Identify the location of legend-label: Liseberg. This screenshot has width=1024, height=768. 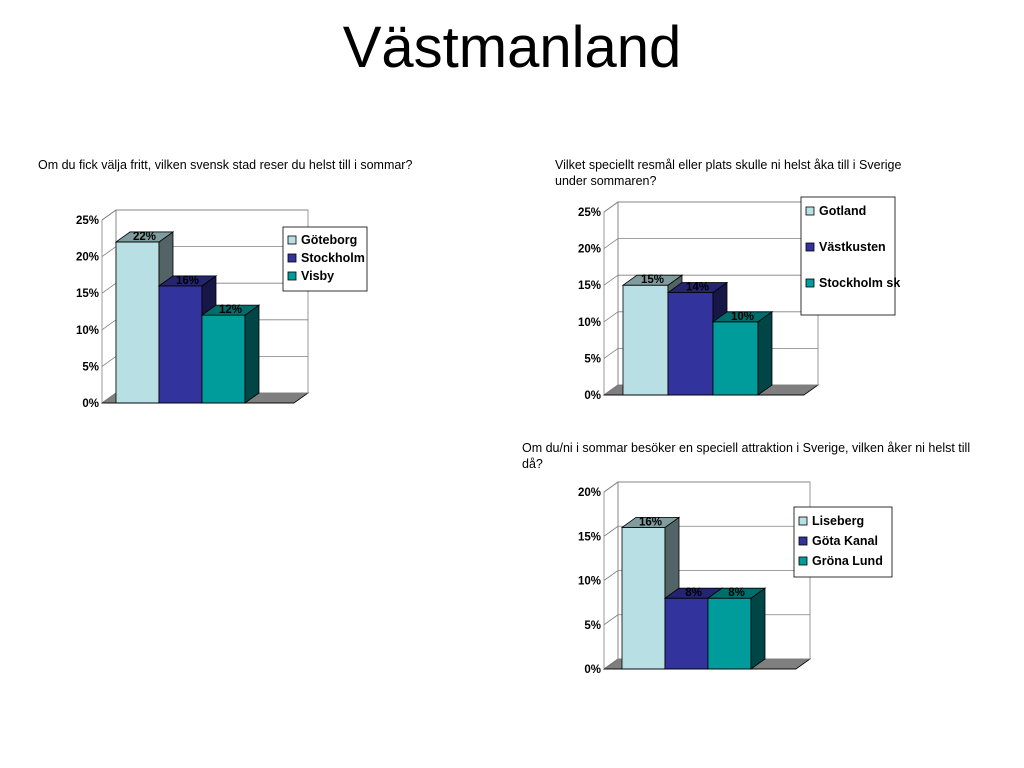
(838, 521).